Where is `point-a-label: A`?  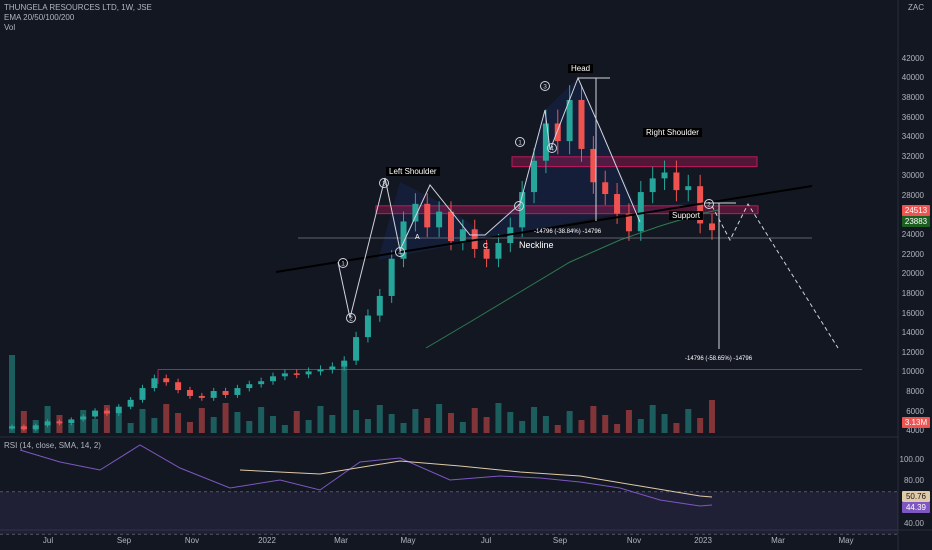
point-a-label: A is located at coordinates (417, 237).